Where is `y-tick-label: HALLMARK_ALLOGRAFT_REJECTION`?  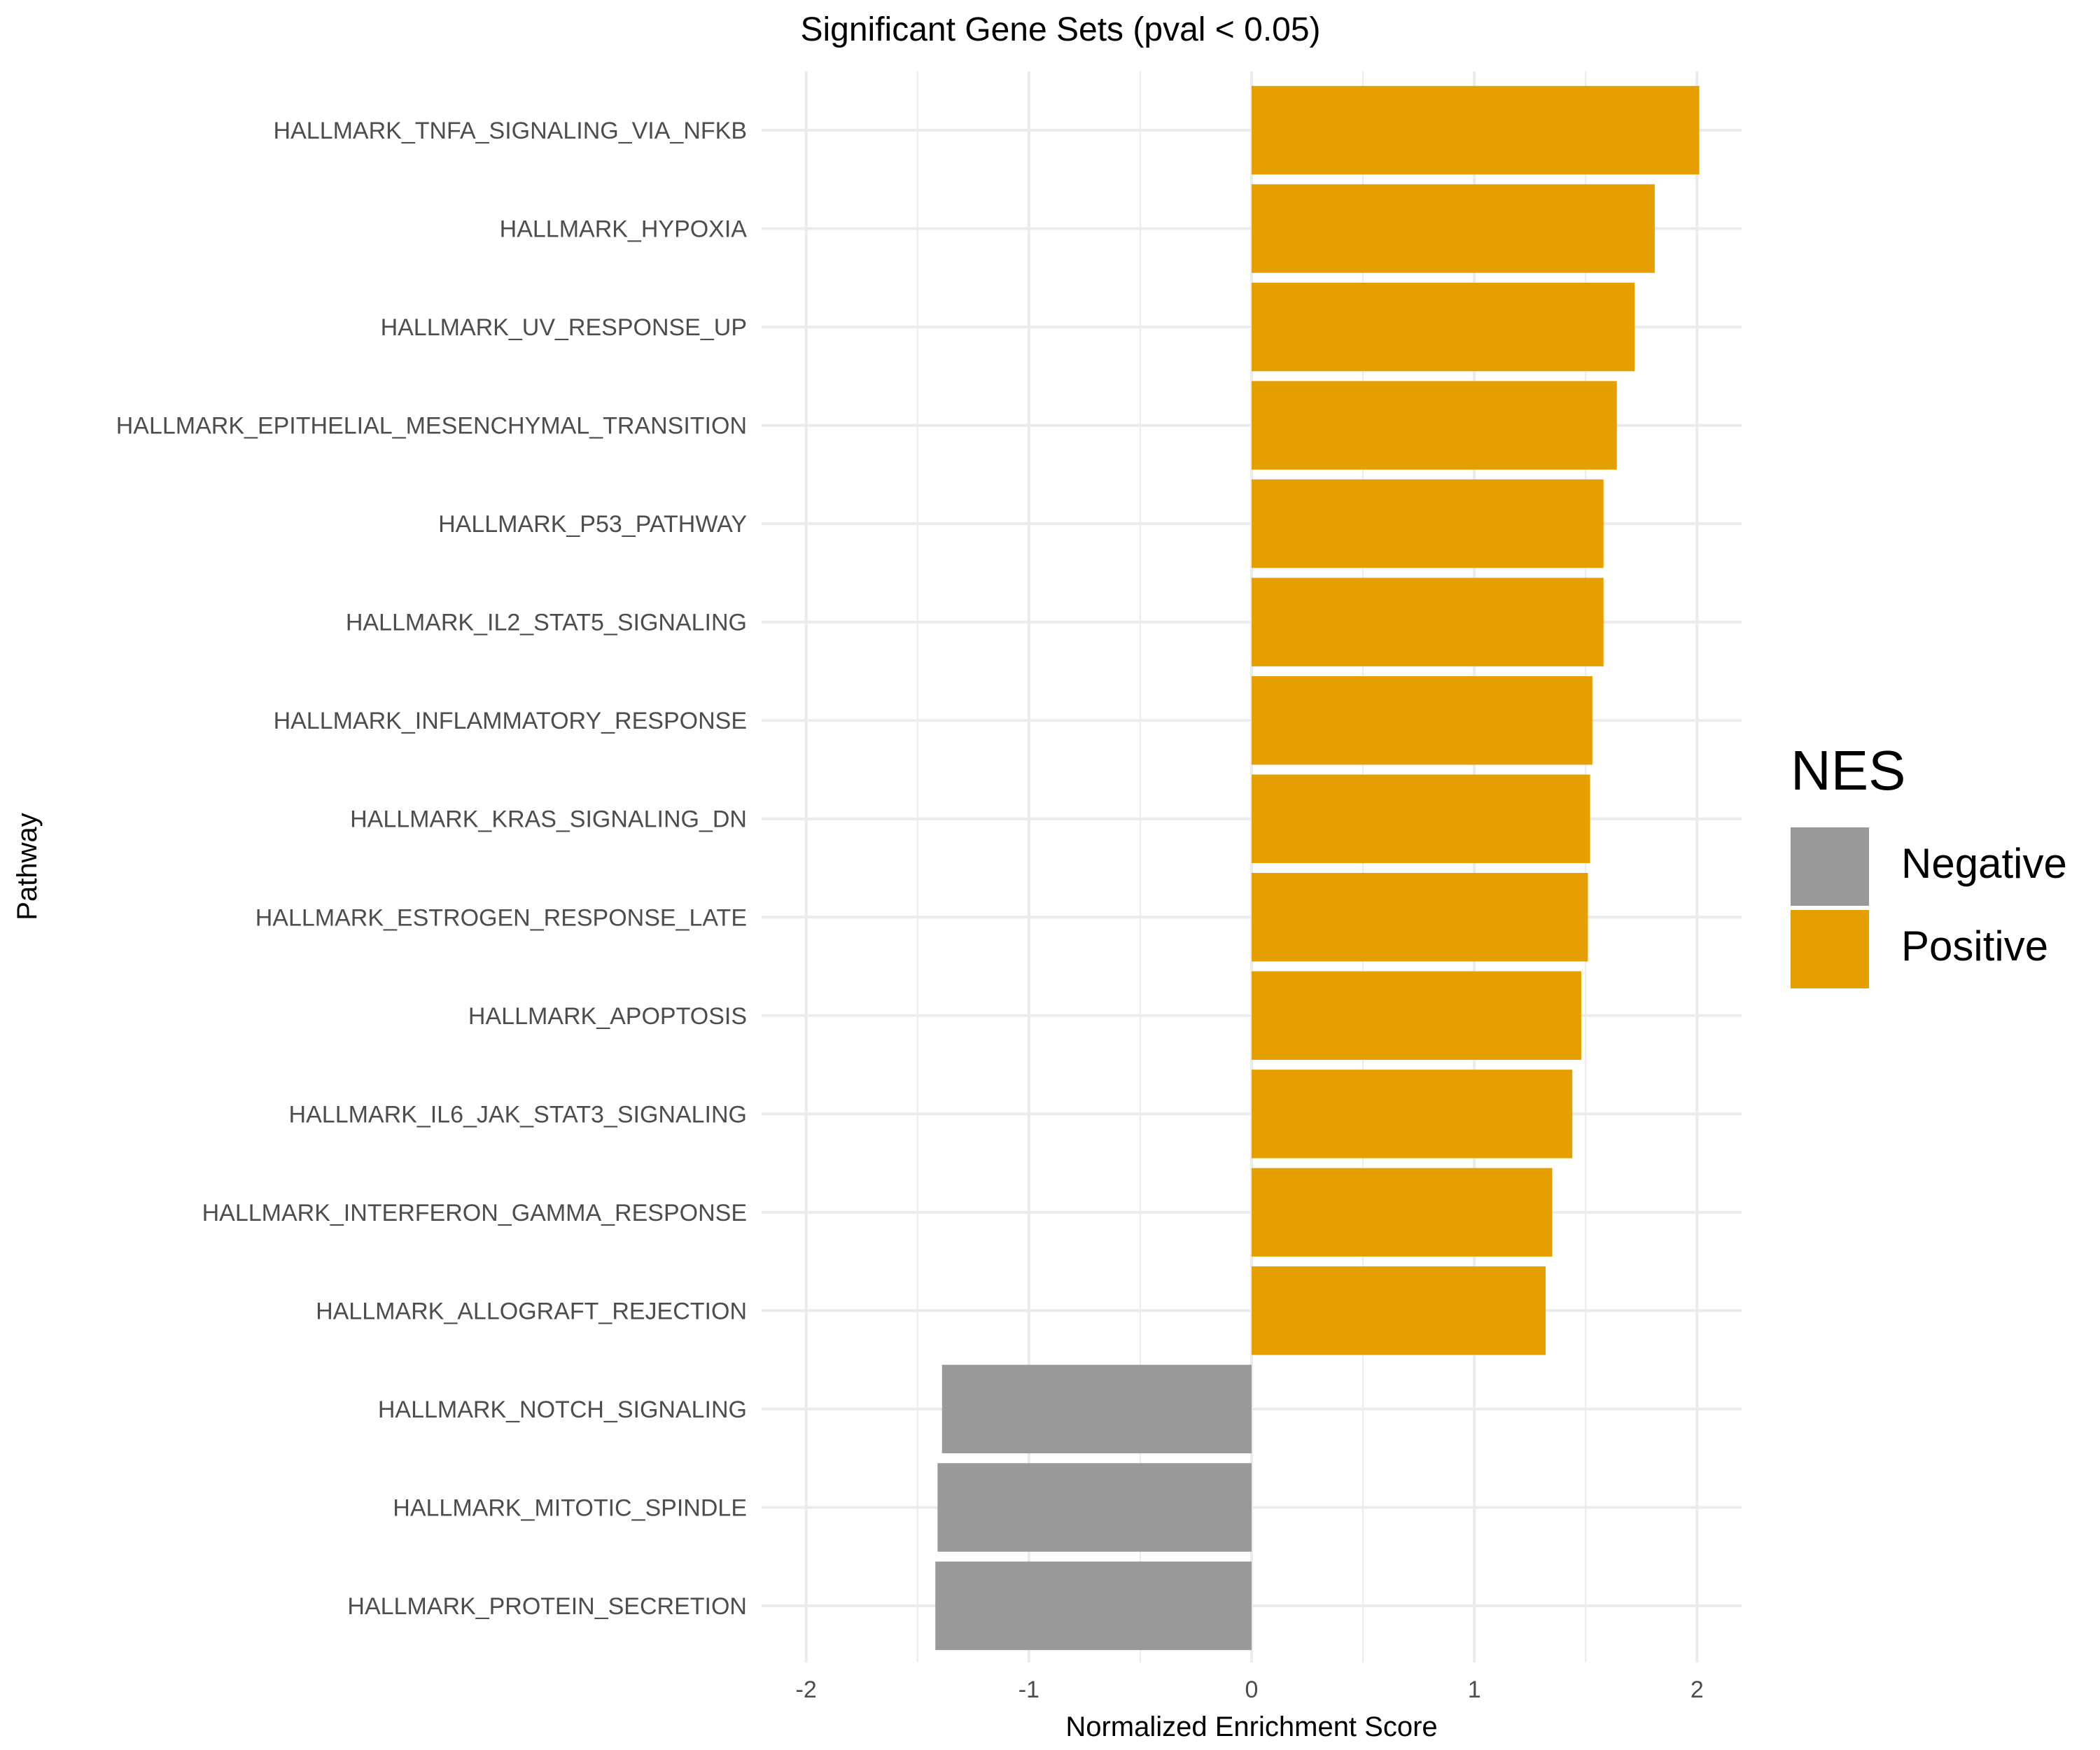
y-tick-label: HALLMARK_ALLOGRAFT_REJECTION is located at coordinates (531, 1311).